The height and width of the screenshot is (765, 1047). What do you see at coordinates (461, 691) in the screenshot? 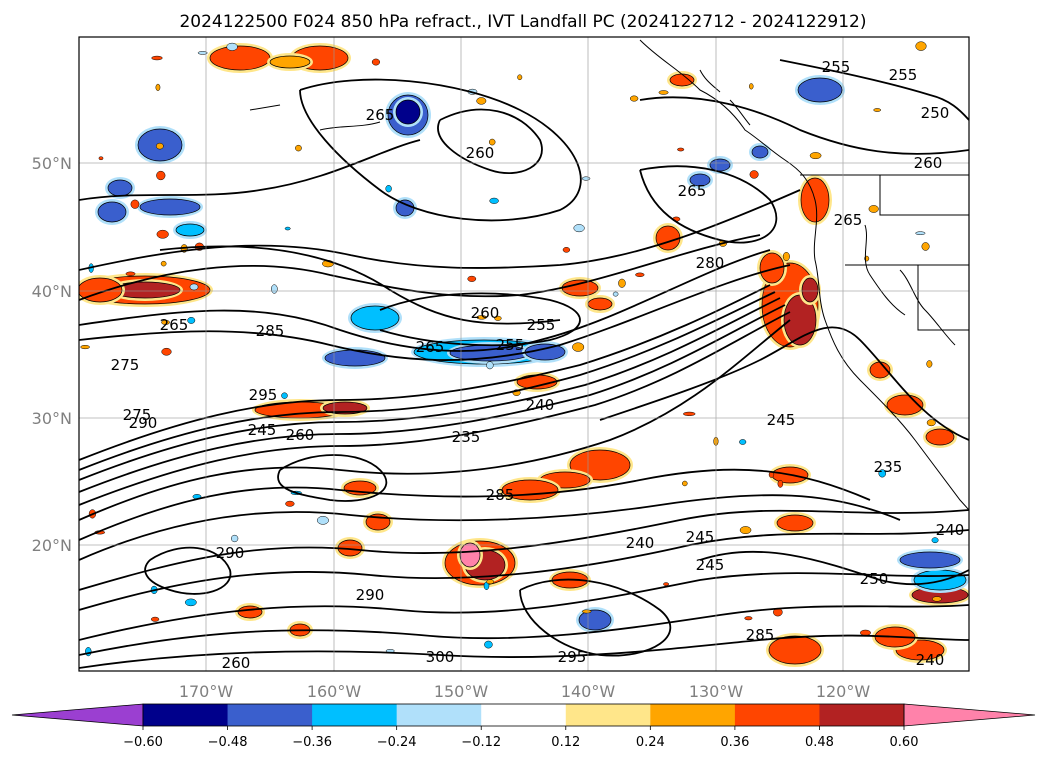
I see `longitude-label: 150°W` at bounding box center [461, 691].